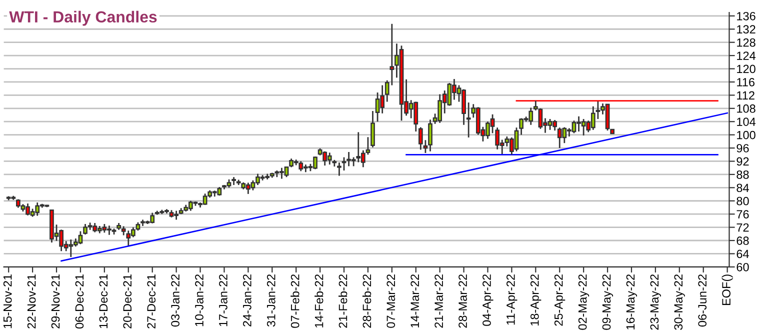 The image size is (762, 332). Describe the element at coordinates (746, 42) in the screenshot. I see `y-tick-label: 128` at that location.